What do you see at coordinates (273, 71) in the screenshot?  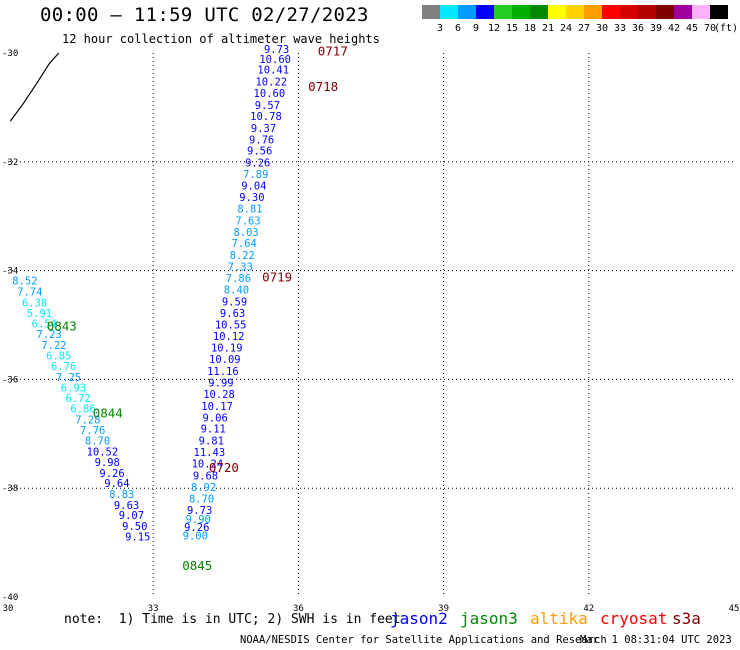 I see `wave-height-value: 10.41` at bounding box center [273, 71].